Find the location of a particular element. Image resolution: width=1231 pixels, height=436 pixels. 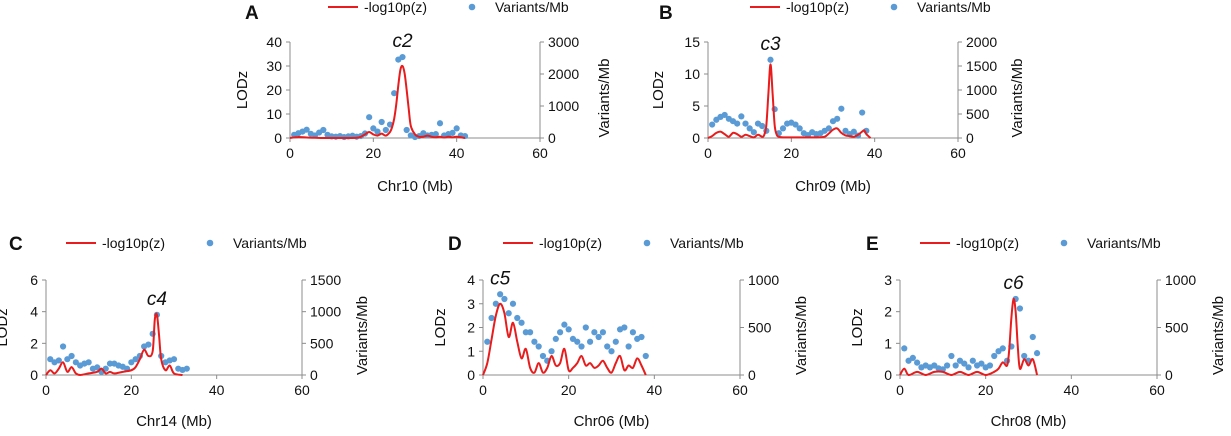

y2-tick-label: 1500 is located at coordinates (325, 280).